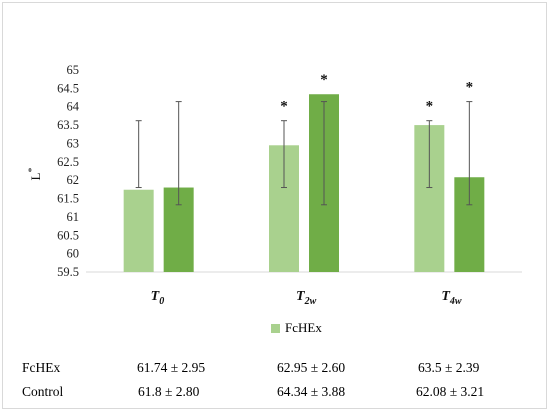 The height and width of the screenshot is (413, 550). What do you see at coordinates (303, 327) in the screenshot?
I see `legend-label: FcHEx` at bounding box center [303, 327].